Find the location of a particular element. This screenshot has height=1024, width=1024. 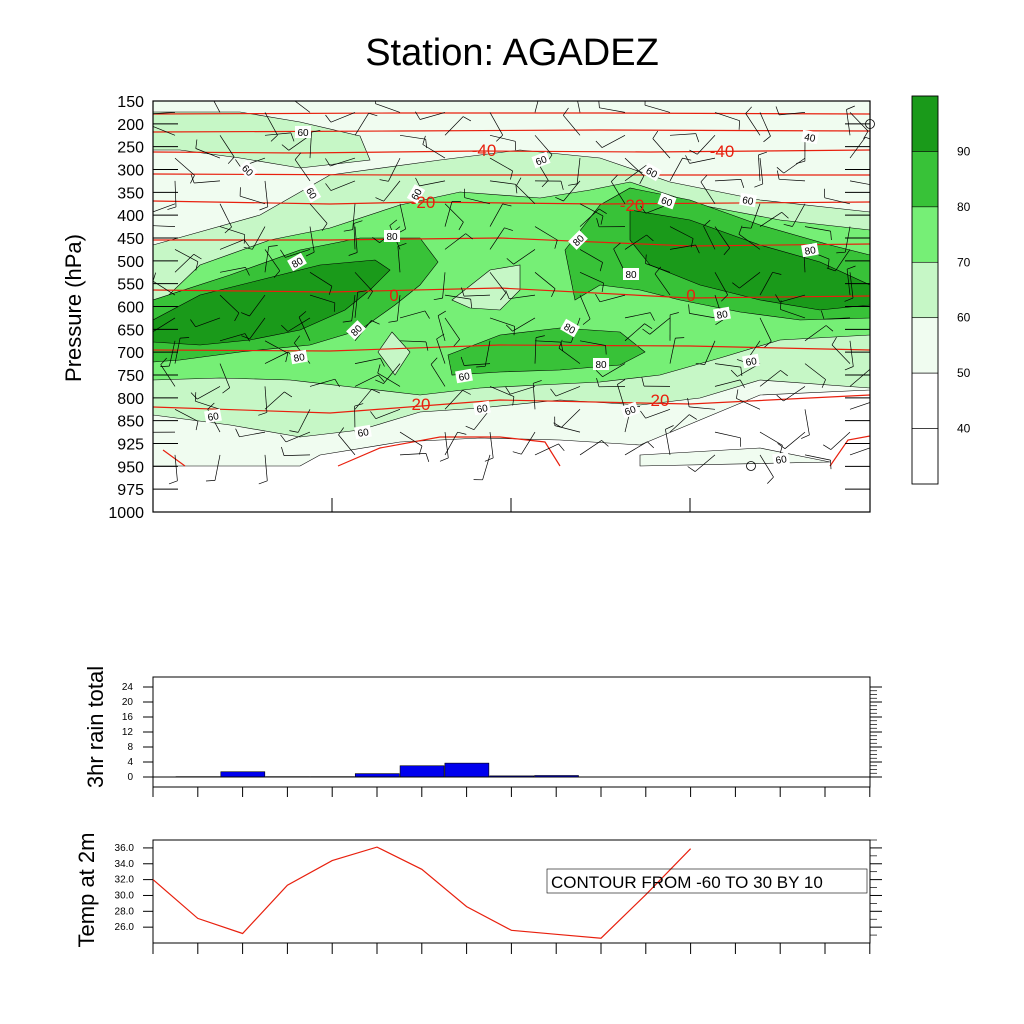

rain-axis: 0 4 8 12 16 20 24 is located at coordinates (502, 739).